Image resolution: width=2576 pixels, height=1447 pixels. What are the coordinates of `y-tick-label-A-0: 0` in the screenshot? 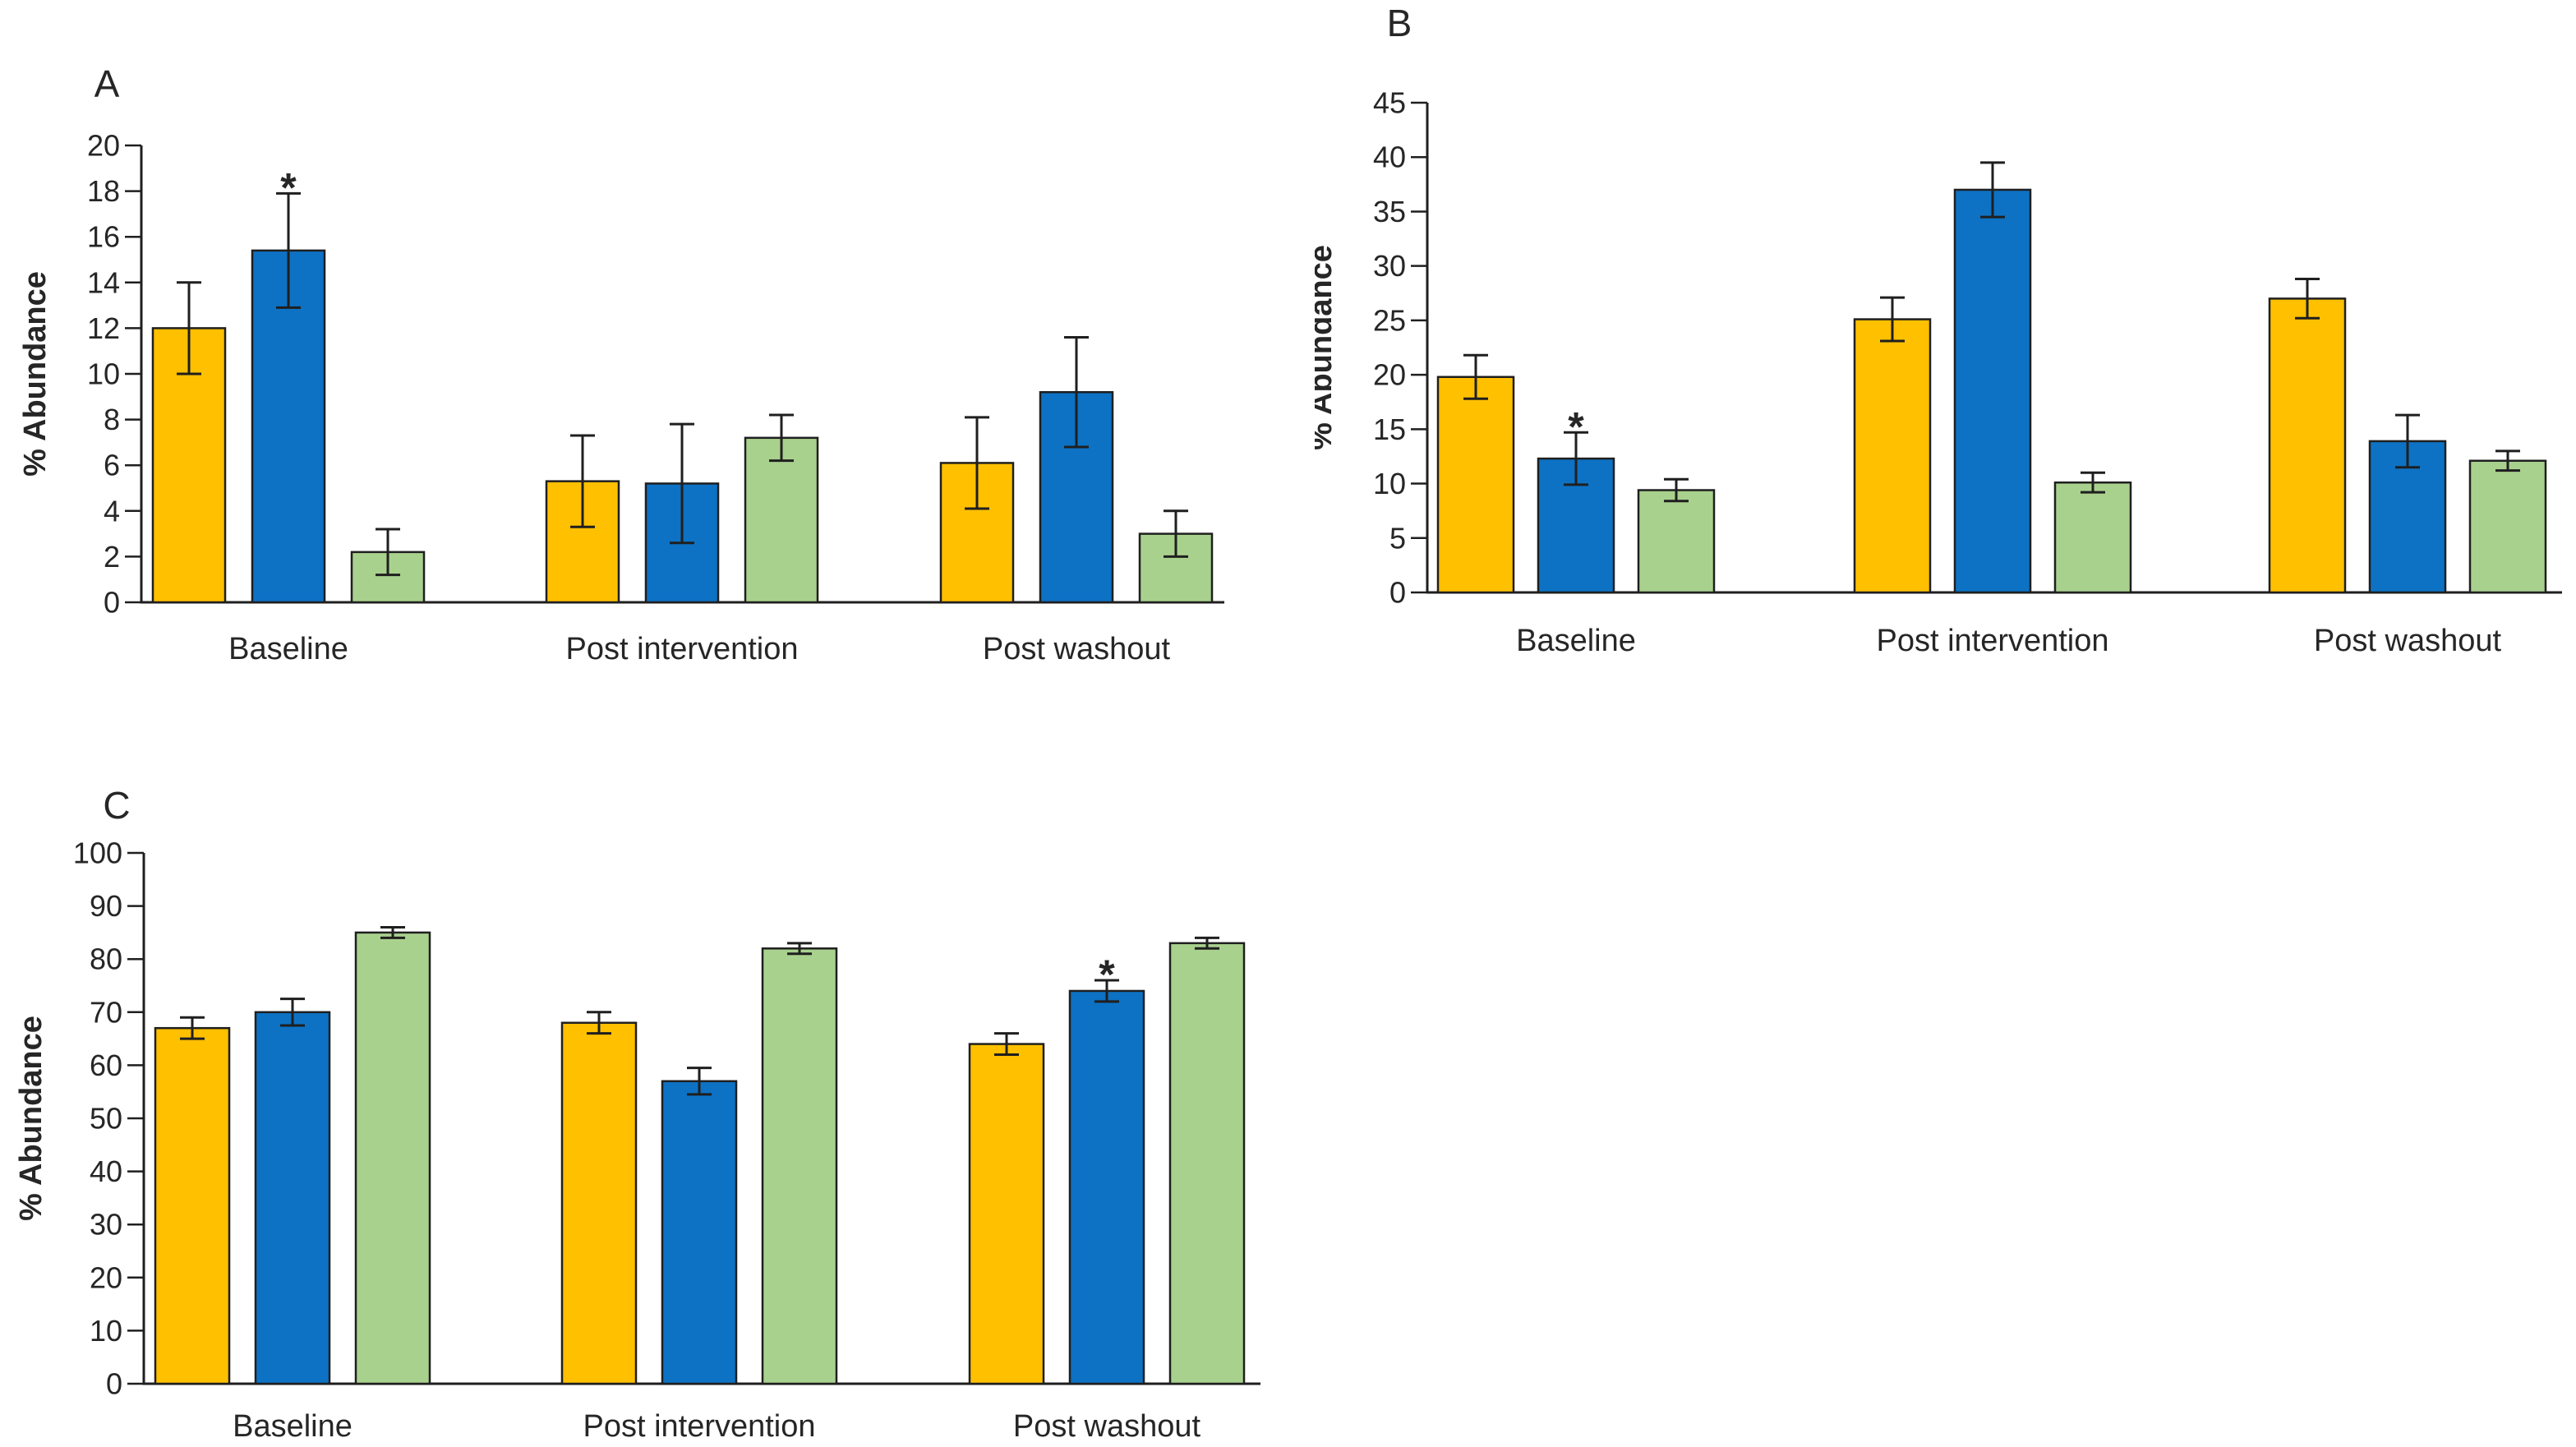 It's located at (112, 603).